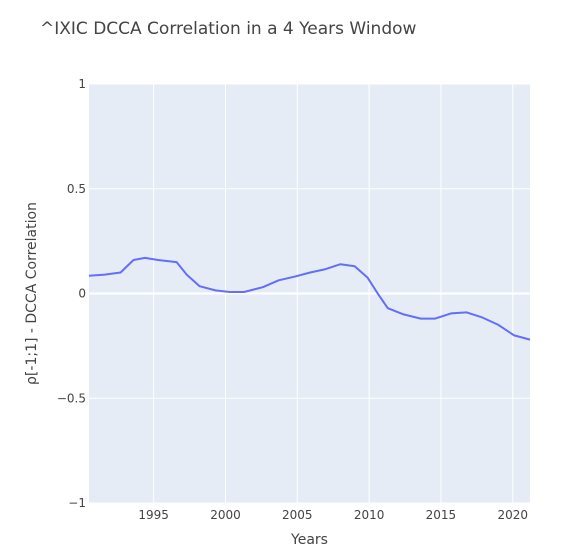  Describe the element at coordinates (297, 515) in the screenshot. I see `x-tick-label: 2005` at that location.